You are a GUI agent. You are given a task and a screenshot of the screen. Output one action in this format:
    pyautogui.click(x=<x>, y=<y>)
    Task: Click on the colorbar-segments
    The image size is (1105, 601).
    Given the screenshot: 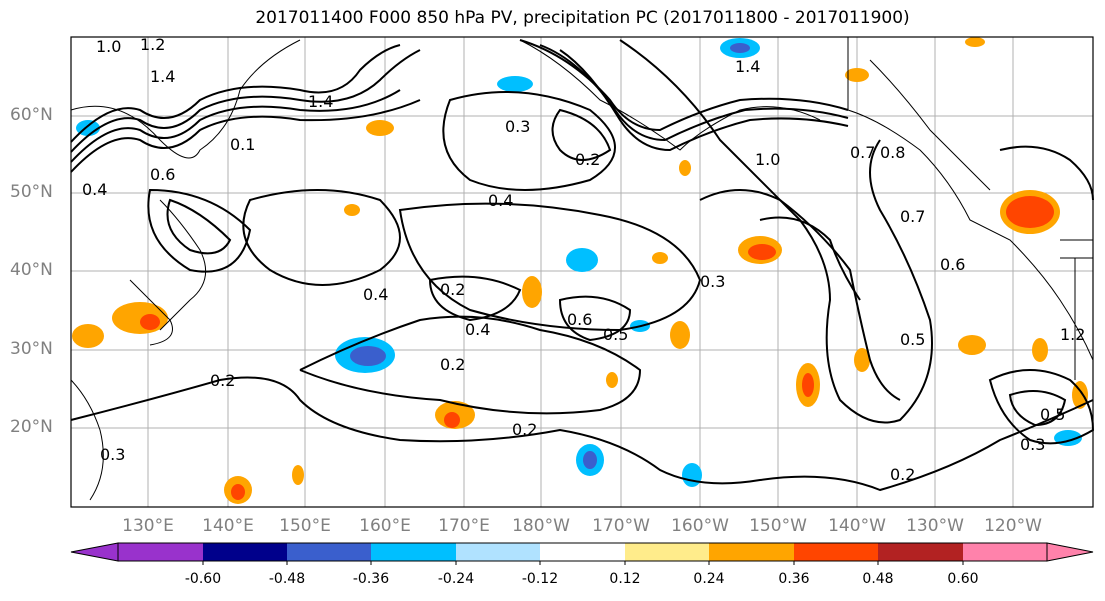 What is the action you would take?
    pyautogui.click(x=582, y=553)
    